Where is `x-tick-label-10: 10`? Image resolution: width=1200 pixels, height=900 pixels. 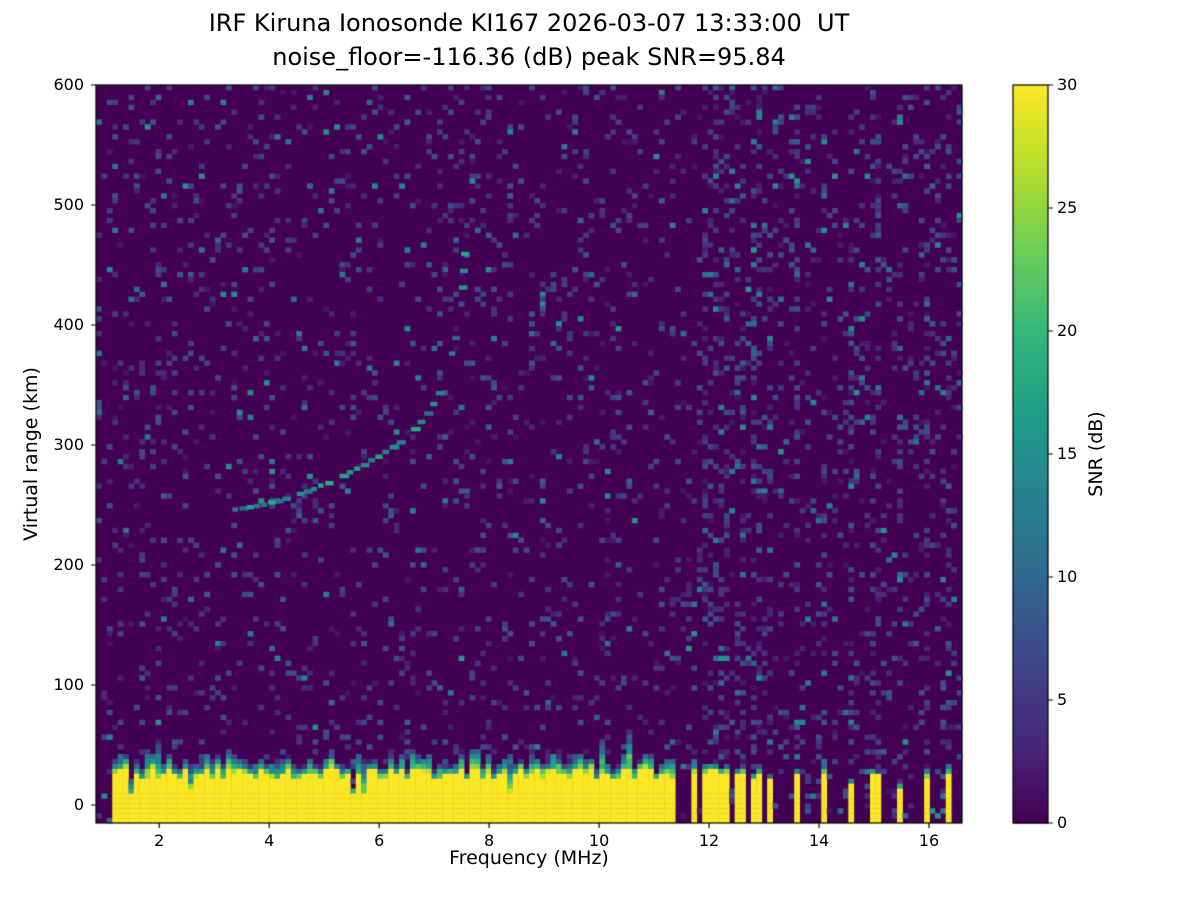 x-tick-label-10: 10 is located at coordinates (599, 840).